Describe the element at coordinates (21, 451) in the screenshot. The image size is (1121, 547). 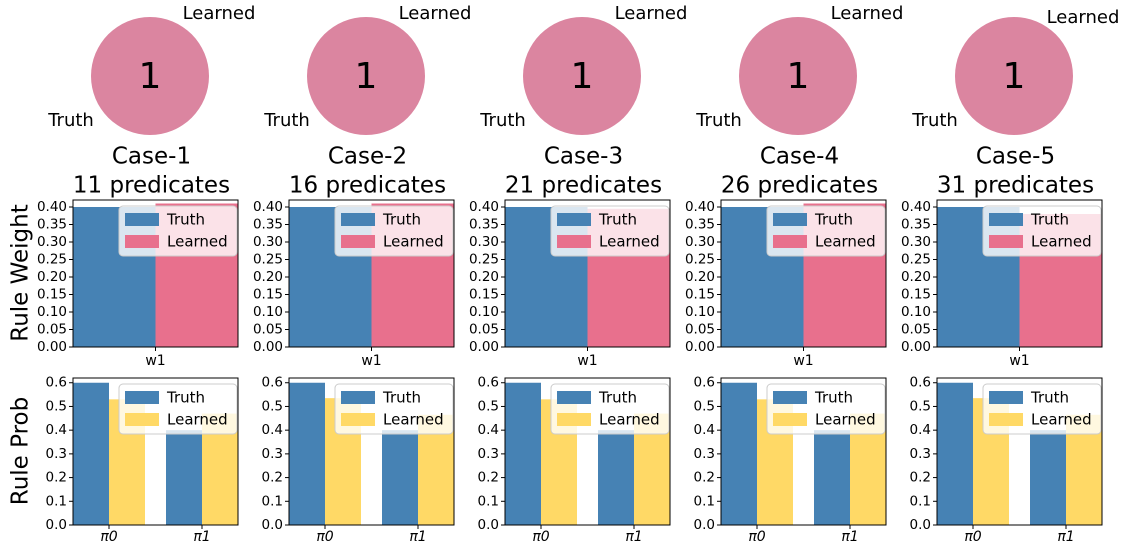
I see `row-label-prob: Rule Prob` at that location.